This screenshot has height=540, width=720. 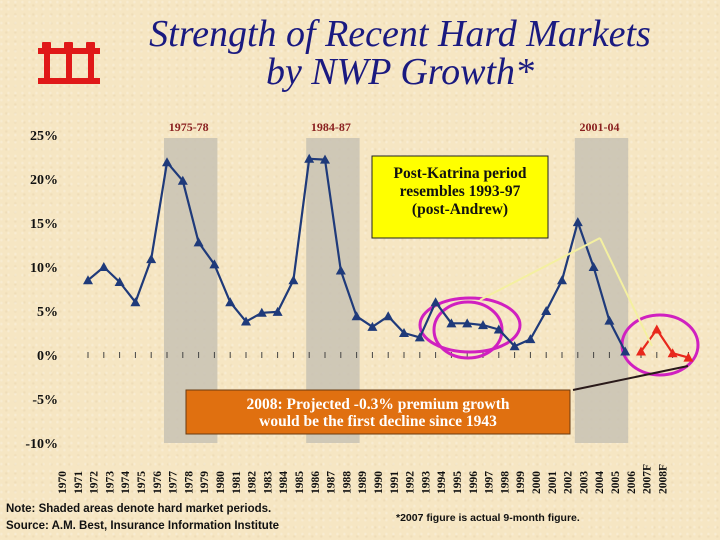 What do you see at coordinates (395, 482) in the screenshot?
I see `x-tick-label: 1991` at bounding box center [395, 482].